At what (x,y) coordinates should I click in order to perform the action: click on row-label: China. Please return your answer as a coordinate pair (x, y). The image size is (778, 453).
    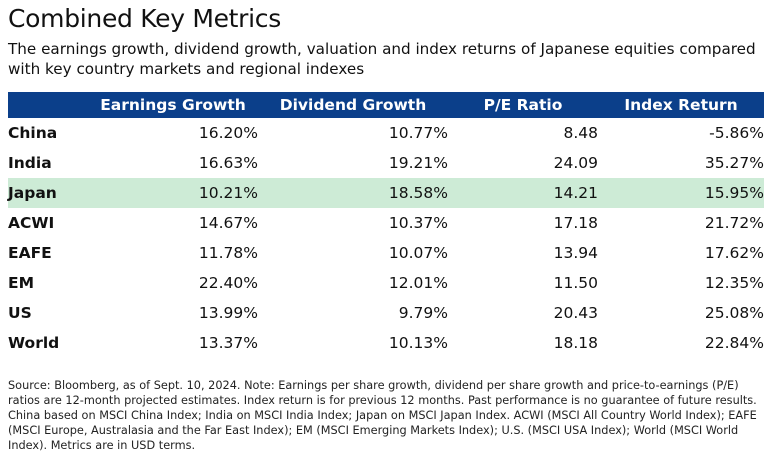
    Looking at the image, I should click on (33, 133).